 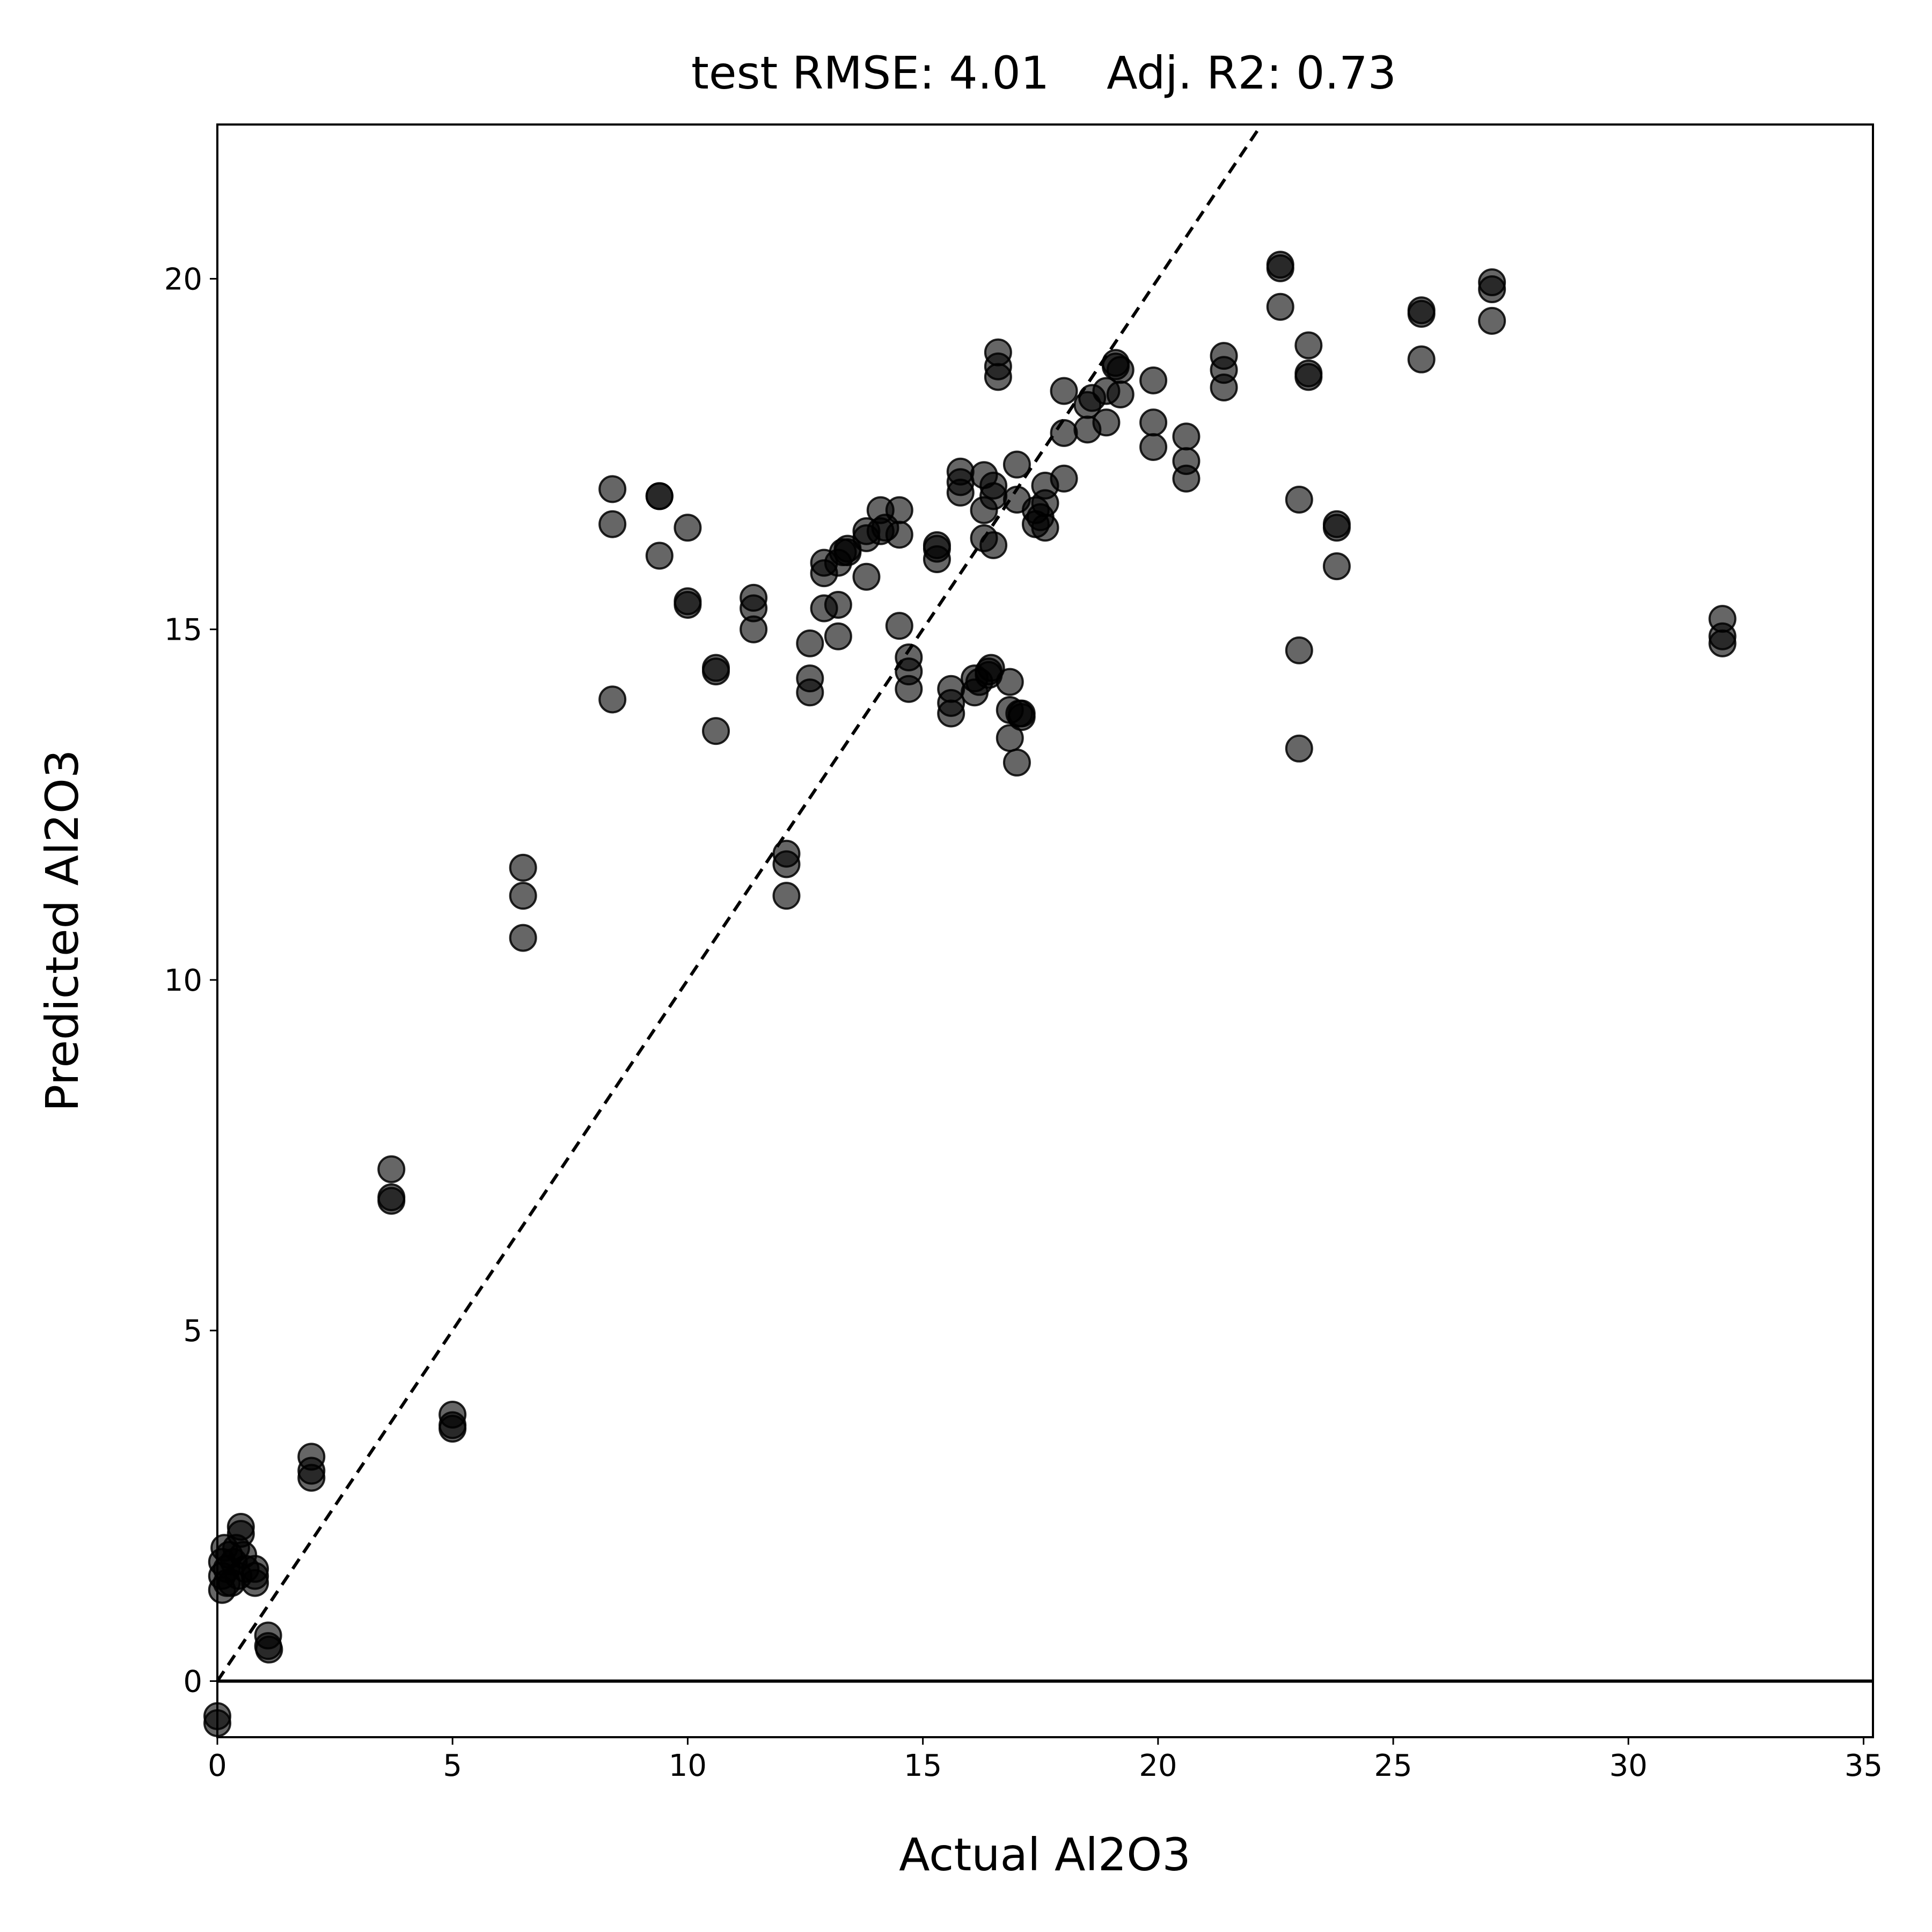 What do you see at coordinates (688, 1765) in the screenshot?
I see `x-tick-label: 10` at bounding box center [688, 1765].